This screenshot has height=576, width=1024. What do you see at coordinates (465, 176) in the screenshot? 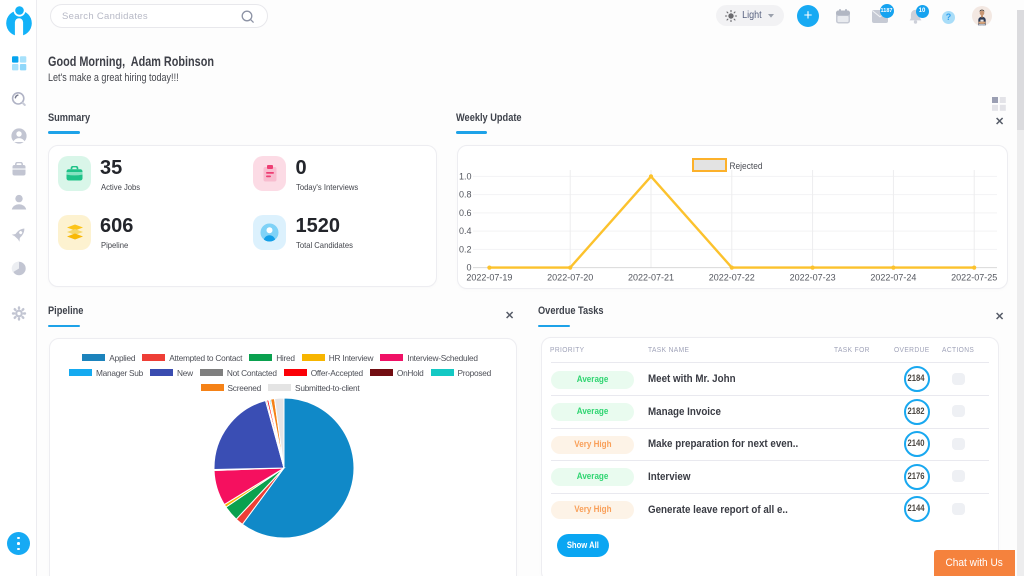
I see `svg-text: 1.0` at bounding box center [465, 176].